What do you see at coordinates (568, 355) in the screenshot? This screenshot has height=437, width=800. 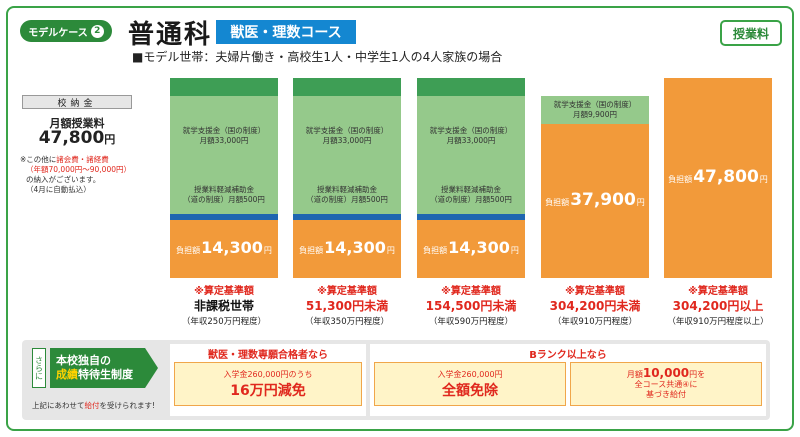 I see `pane-2-title: Bランク以上なら` at bounding box center [568, 355].